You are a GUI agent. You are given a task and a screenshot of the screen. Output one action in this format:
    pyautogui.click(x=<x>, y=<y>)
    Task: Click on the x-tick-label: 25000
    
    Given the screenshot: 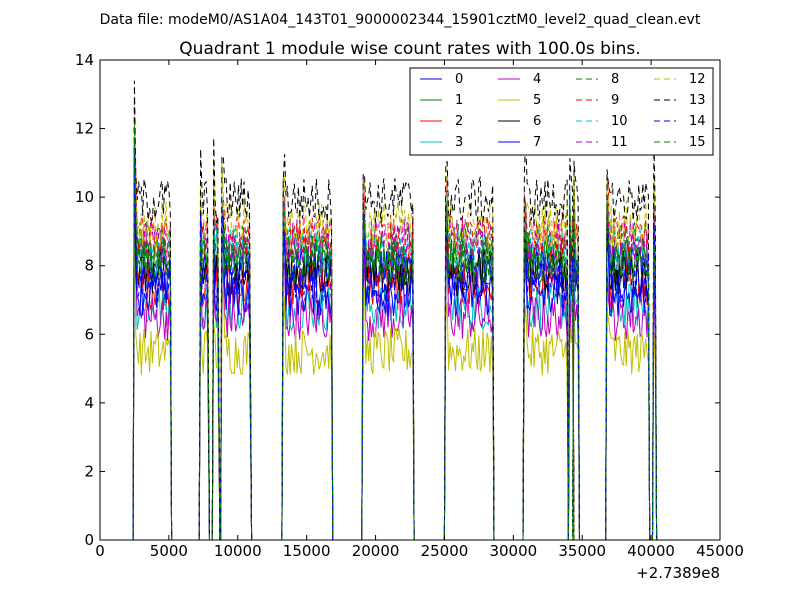 What is the action you would take?
    pyautogui.click(x=445, y=551)
    